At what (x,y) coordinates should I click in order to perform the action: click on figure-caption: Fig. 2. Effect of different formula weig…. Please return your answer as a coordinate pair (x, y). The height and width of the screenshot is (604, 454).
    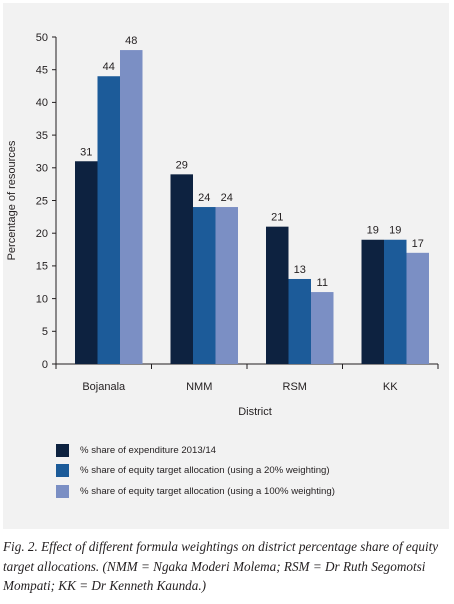
    Looking at the image, I should click on (221, 566).